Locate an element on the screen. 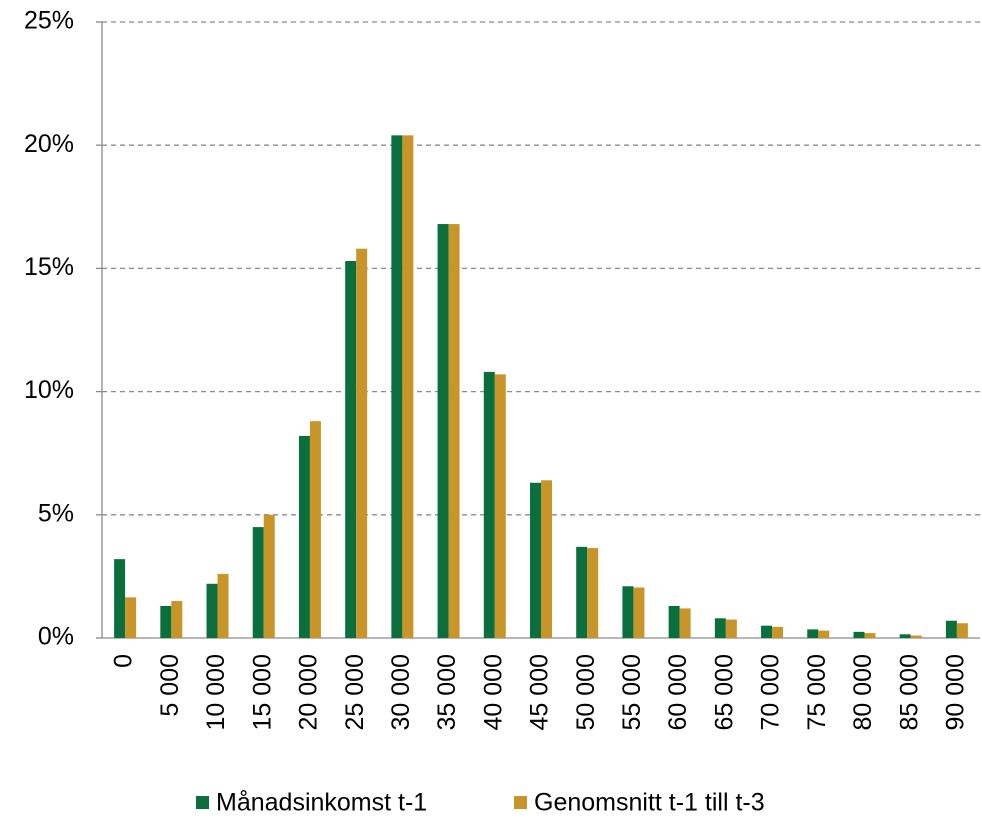  x-tick-label: 75 000 is located at coordinates (817, 692).